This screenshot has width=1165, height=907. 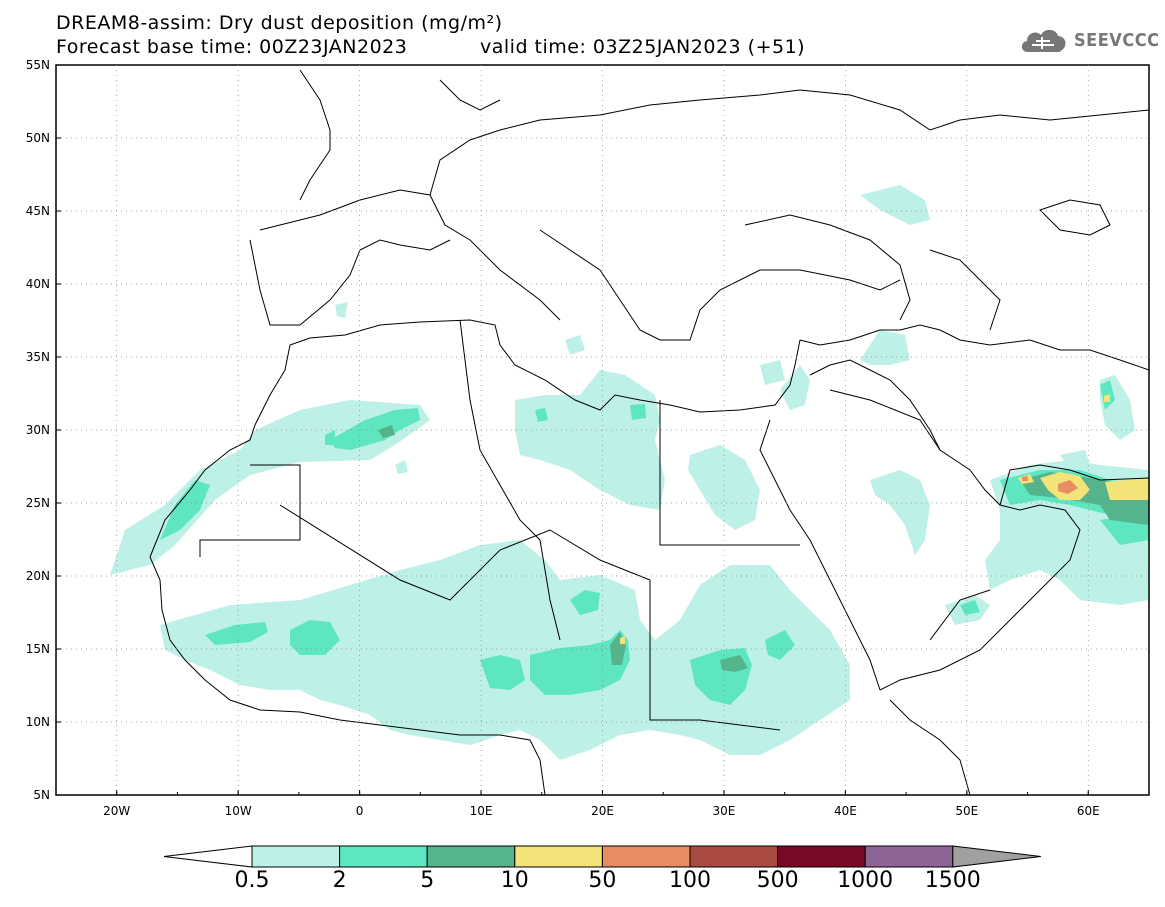 What do you see at coordinates (339, 880) in the screenshot?
I see `colorbar-label: 2` at bounding box center [339, 880].